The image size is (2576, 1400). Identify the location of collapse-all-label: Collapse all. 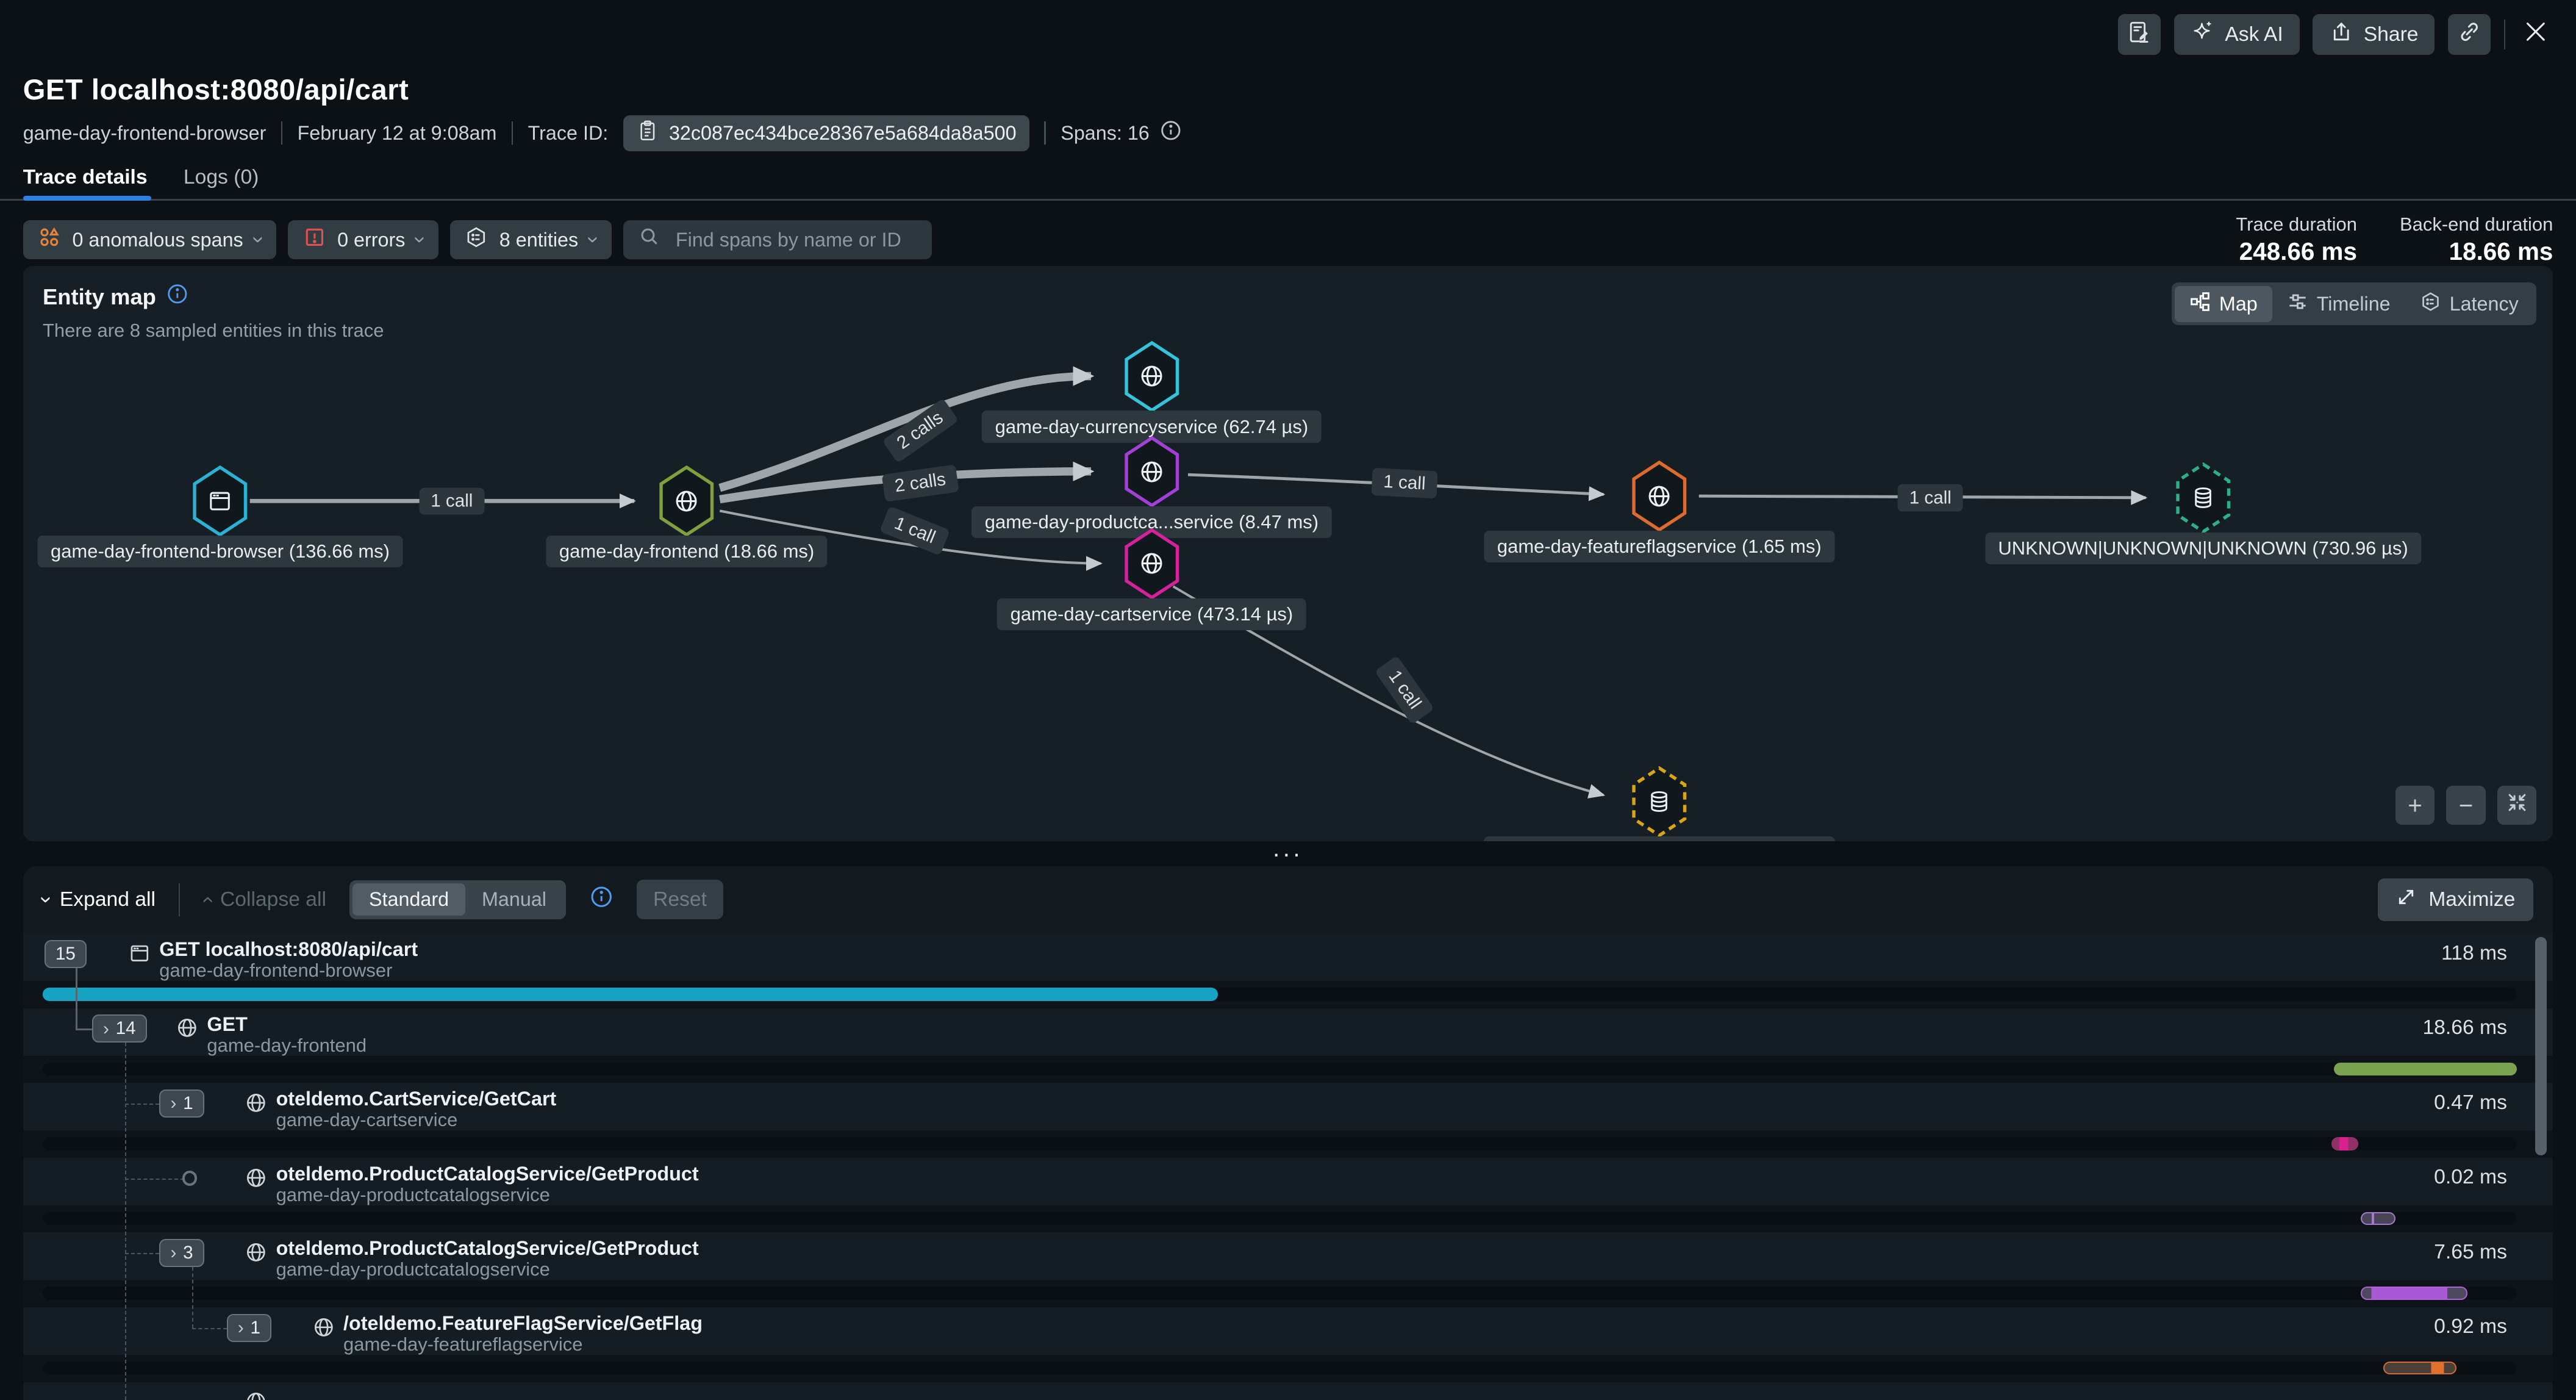
(273, 899).